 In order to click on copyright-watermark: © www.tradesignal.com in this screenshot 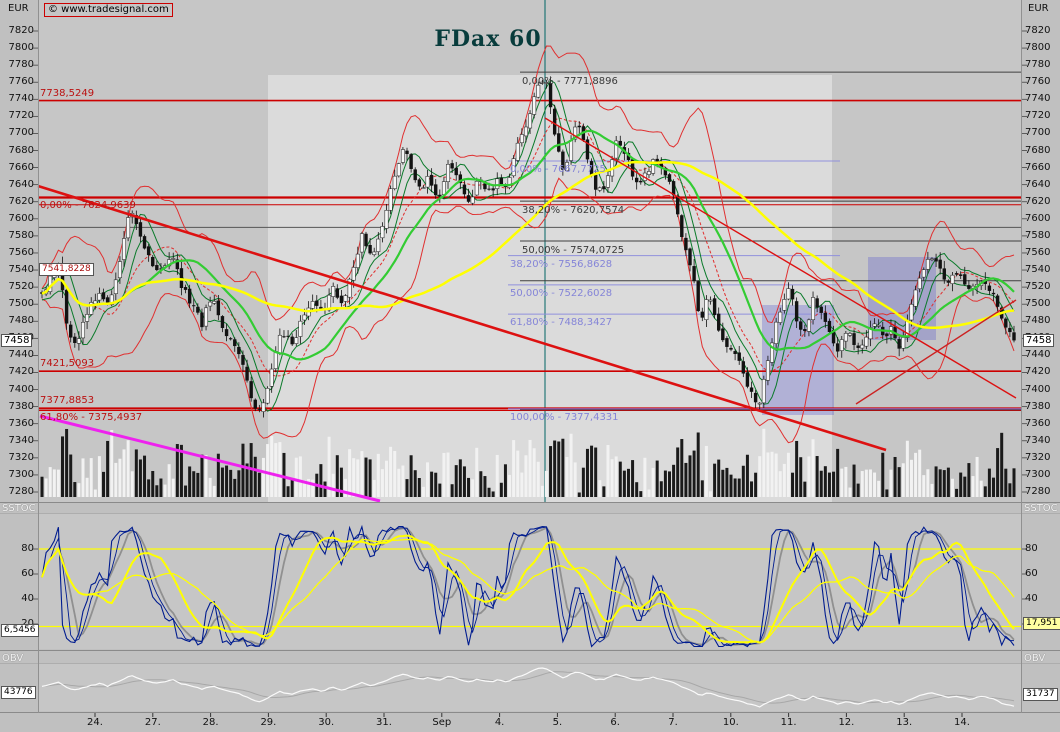, I will do `click(108, 10)`.